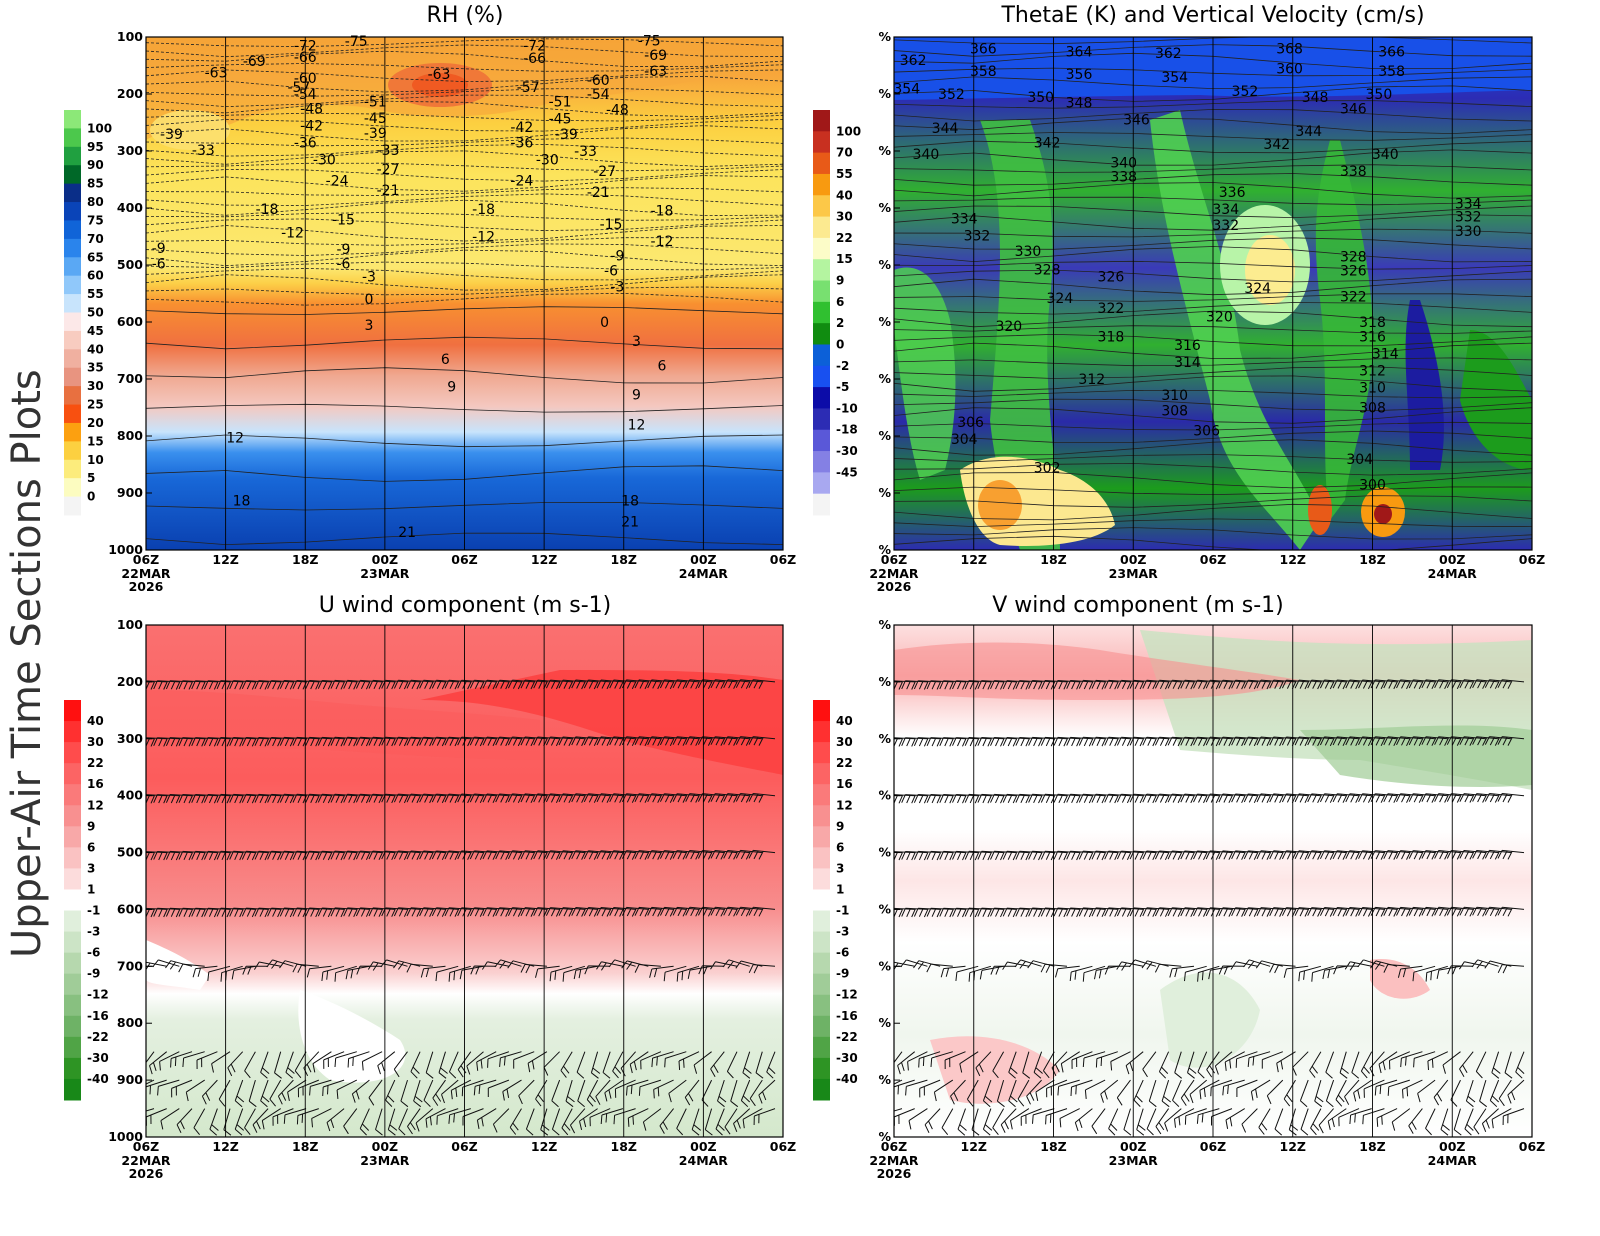  I want to click on rh-y-tick: 600, so click(130, 321).